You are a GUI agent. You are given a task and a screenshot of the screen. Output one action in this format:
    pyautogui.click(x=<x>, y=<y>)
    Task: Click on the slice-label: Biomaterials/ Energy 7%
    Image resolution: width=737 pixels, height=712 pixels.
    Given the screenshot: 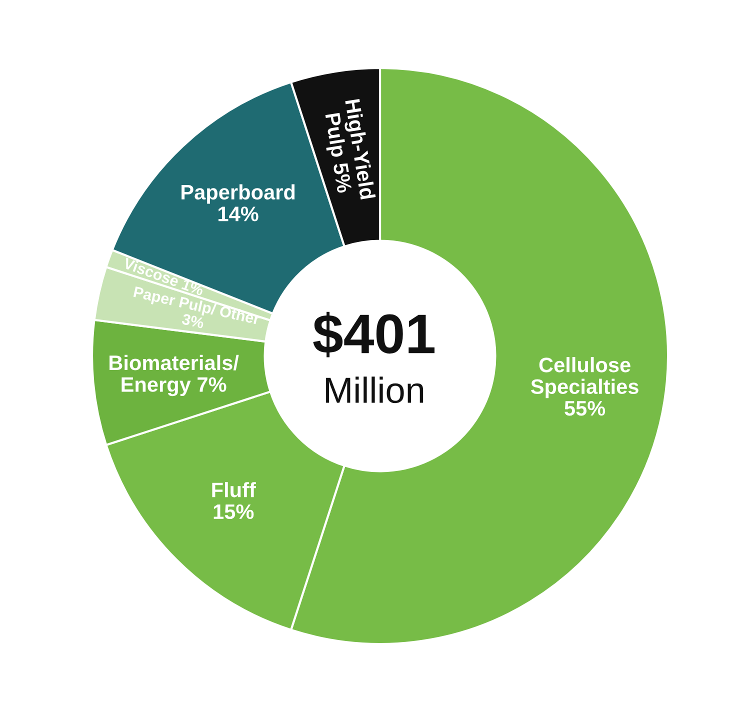 What is the action you would take?
    pyautogui.click(x=174, y=375)
    